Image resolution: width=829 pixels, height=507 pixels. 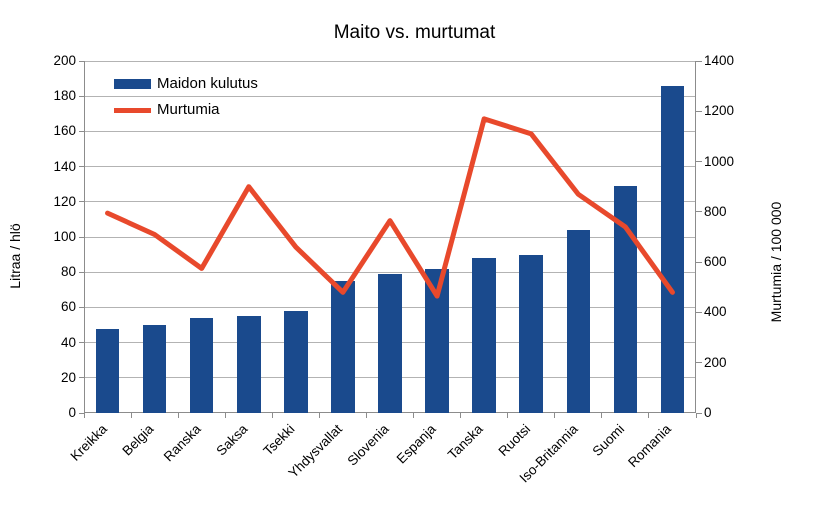 I want to click on bar-ranska, so click(x=201, y=365).